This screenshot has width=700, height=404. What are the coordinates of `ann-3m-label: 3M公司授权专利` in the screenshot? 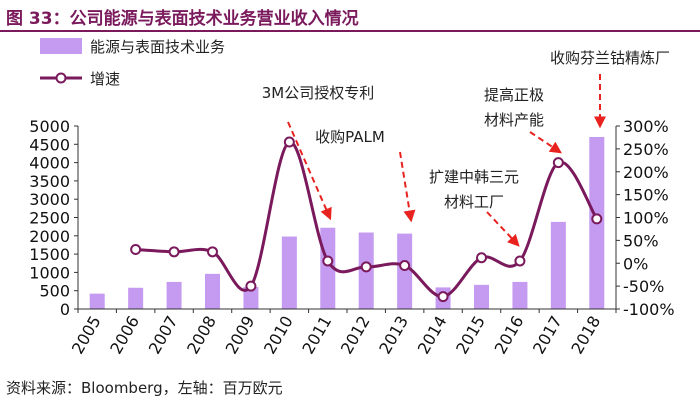 It's located at (318, 93).